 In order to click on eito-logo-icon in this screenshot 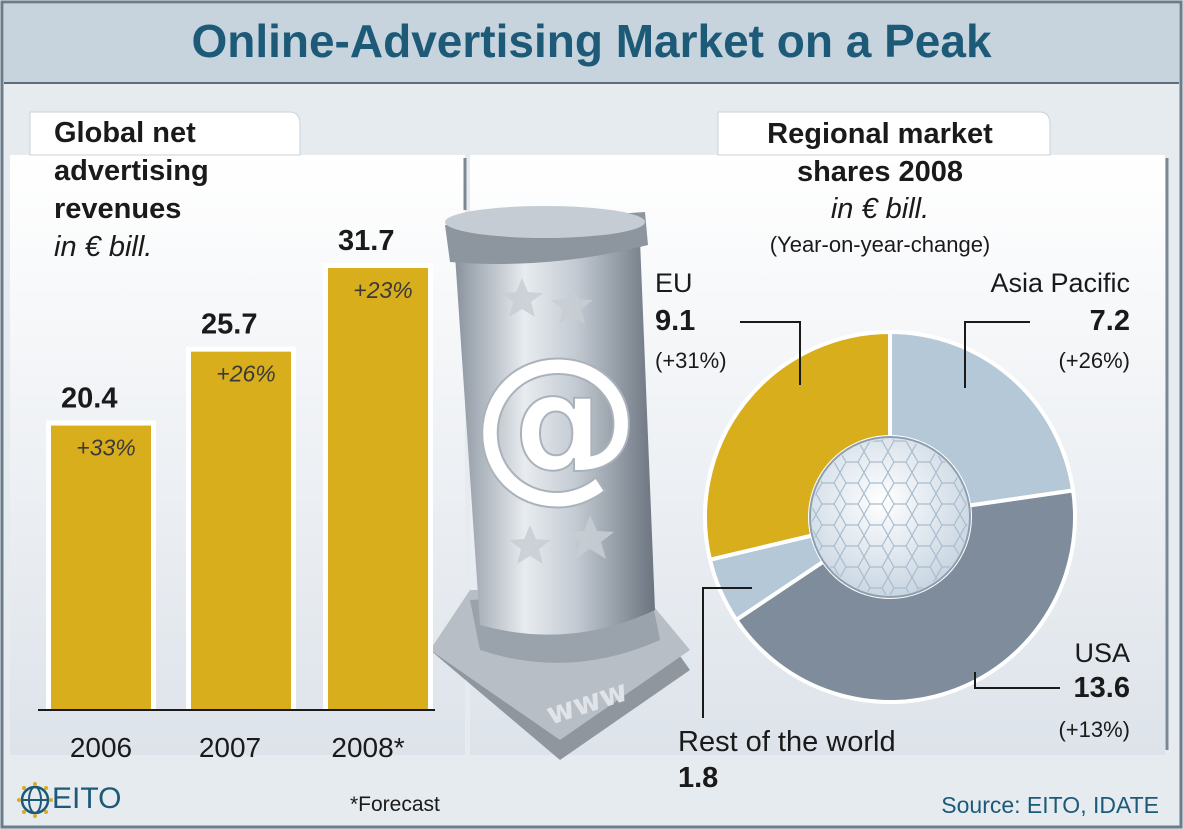, I will do `click(35, 800)`.